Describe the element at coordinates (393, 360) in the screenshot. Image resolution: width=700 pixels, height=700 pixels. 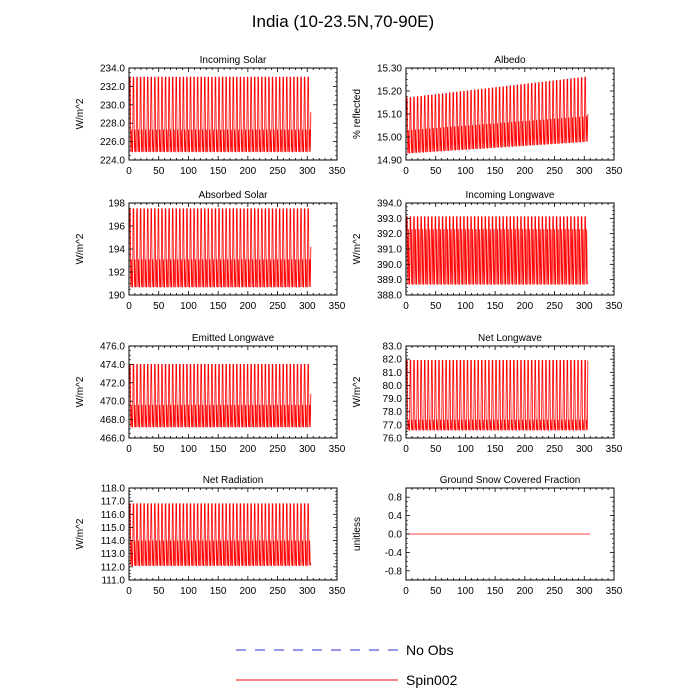
I see `y-tick-label: 82.0` at that location.